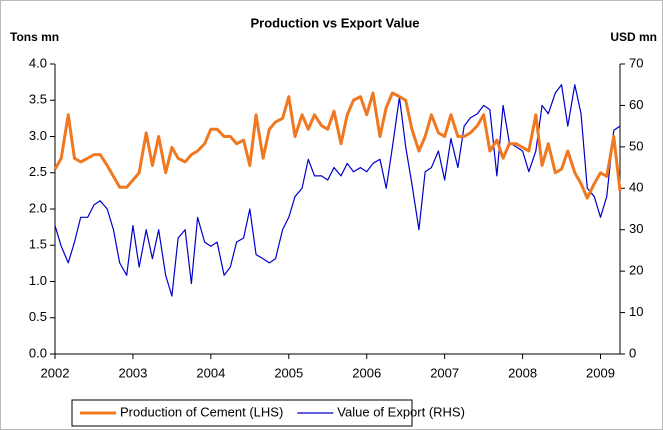  I want to click on y2-tick-label: 40, so click(636, 187).